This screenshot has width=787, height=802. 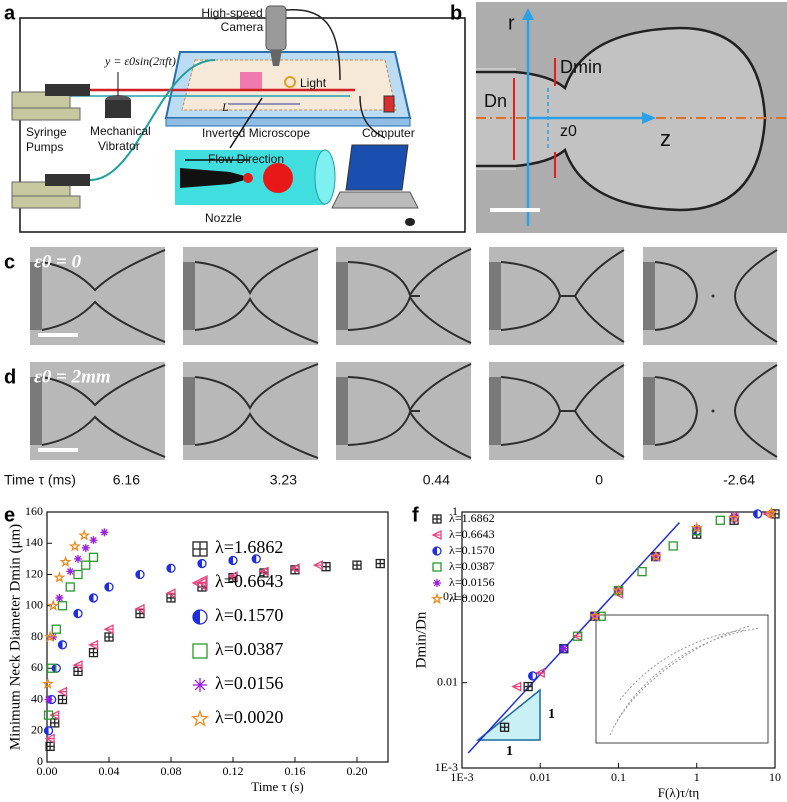 What do you see at coordinates (246, 123) in the screenshot?
I see `zoom-arrow` at bounding box center [246, 123].